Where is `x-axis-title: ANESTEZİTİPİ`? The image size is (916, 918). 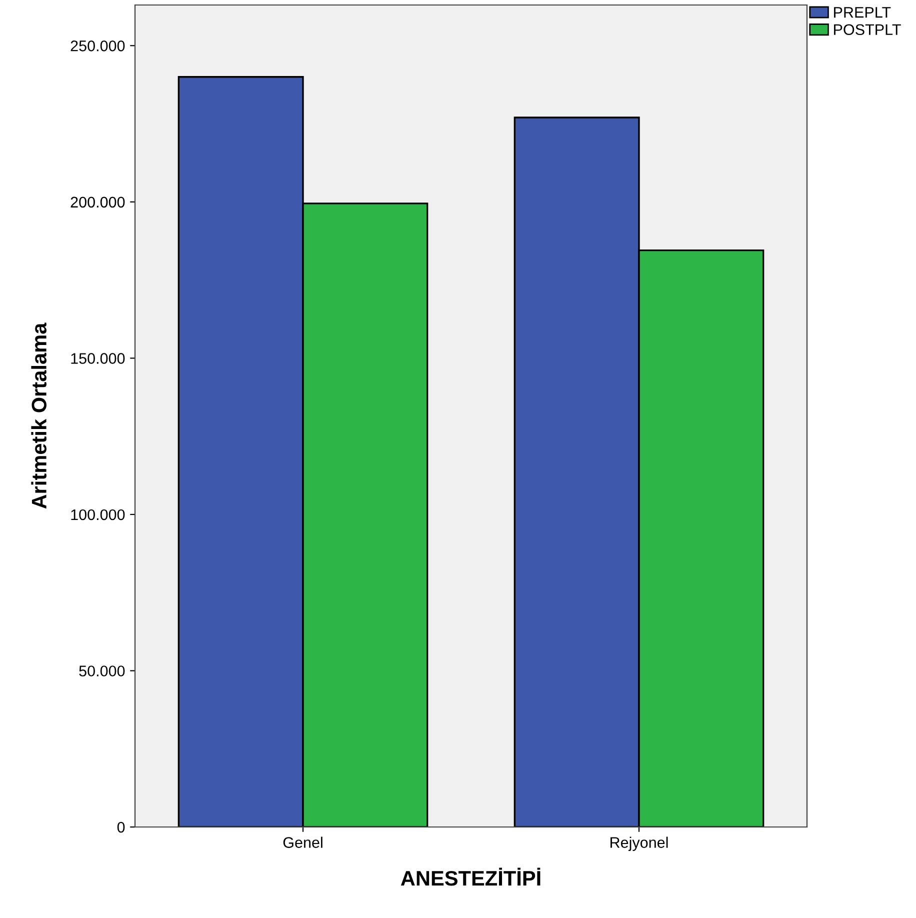
x-axis-title: ANESTEZİTİPİ is located at coordinates (470, 877).